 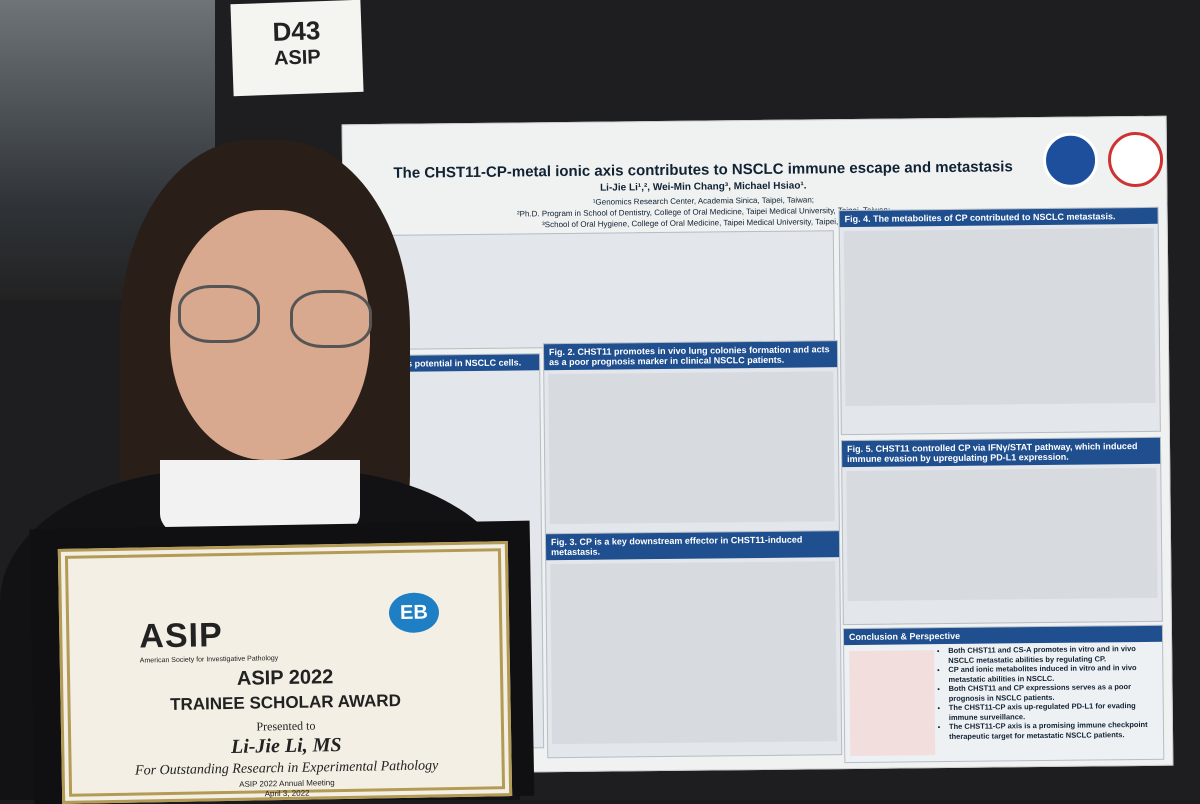 What do you see at coordinates (181, 636) in the screenshot?
I see `cert-logo: ASIP` at bounding box center [181, 636].